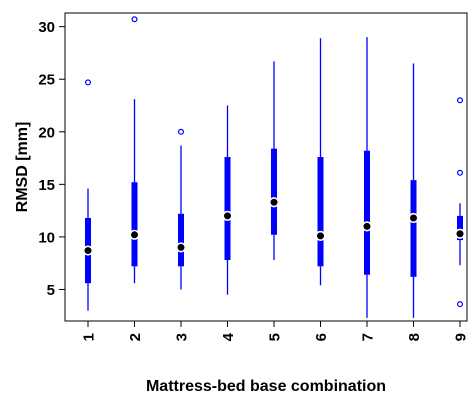 The height and width of the screenshot is (397, 470). I want to click on x-axis-title: Mattress-bed base combination, so click(266, 386).